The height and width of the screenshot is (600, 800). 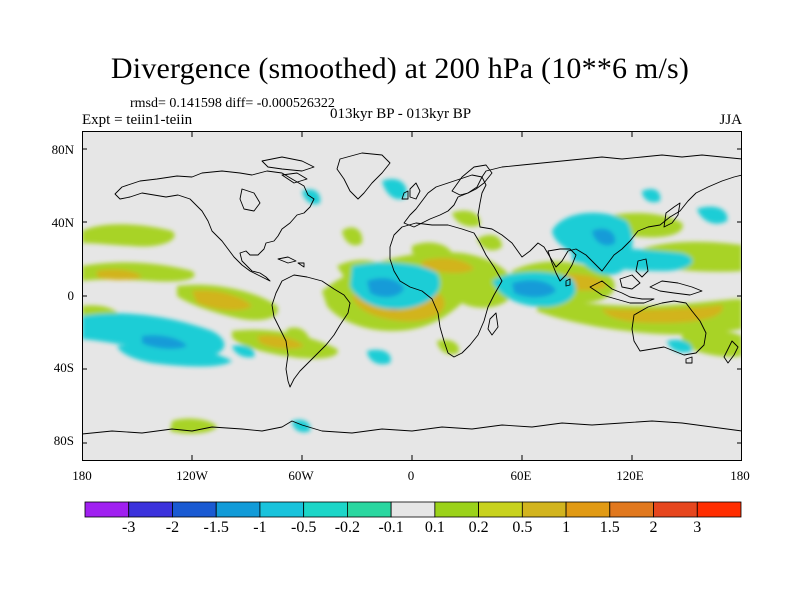 I want to click on colorbar-label: 2, so click(x=653, y=527).